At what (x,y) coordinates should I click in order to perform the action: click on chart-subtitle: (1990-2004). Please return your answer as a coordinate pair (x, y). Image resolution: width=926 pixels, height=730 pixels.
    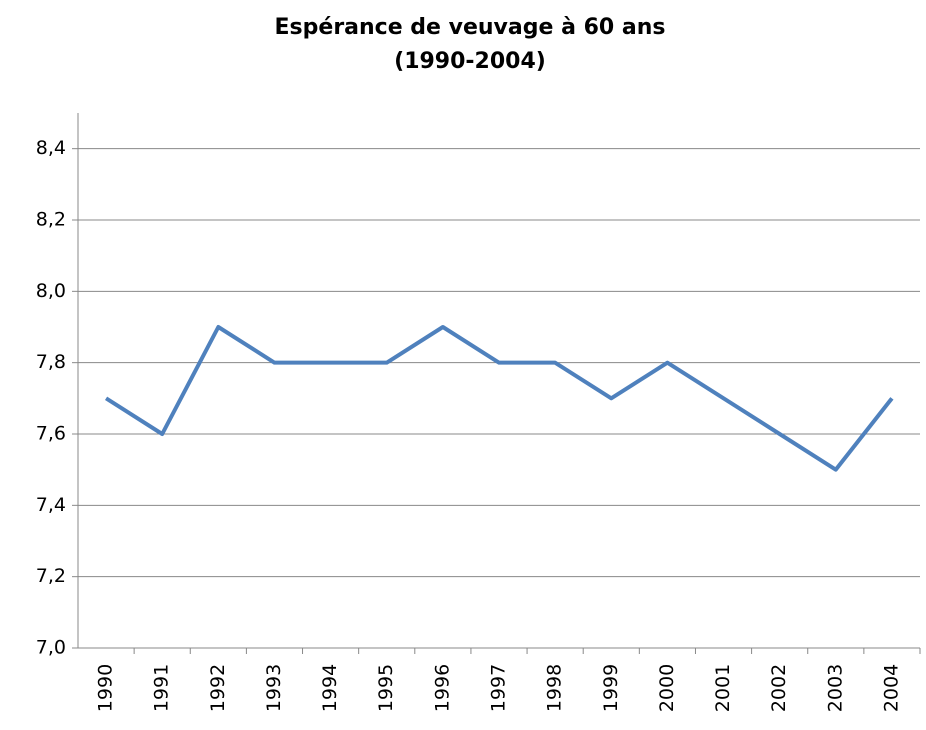
    Looking at the image, I should click on (470, 61).